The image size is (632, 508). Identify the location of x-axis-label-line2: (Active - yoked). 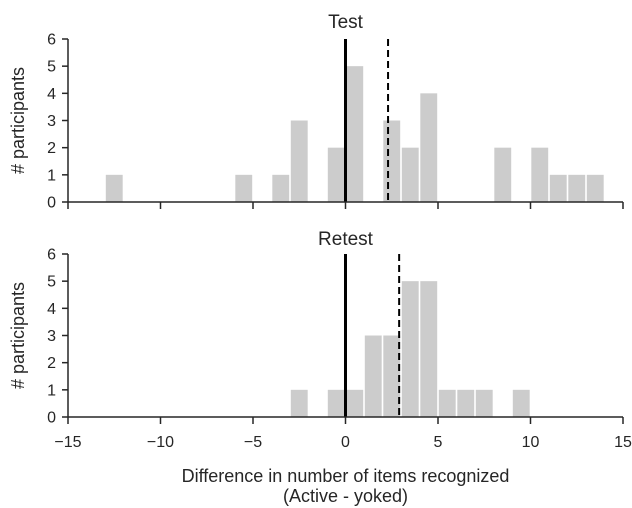
(345, 496).